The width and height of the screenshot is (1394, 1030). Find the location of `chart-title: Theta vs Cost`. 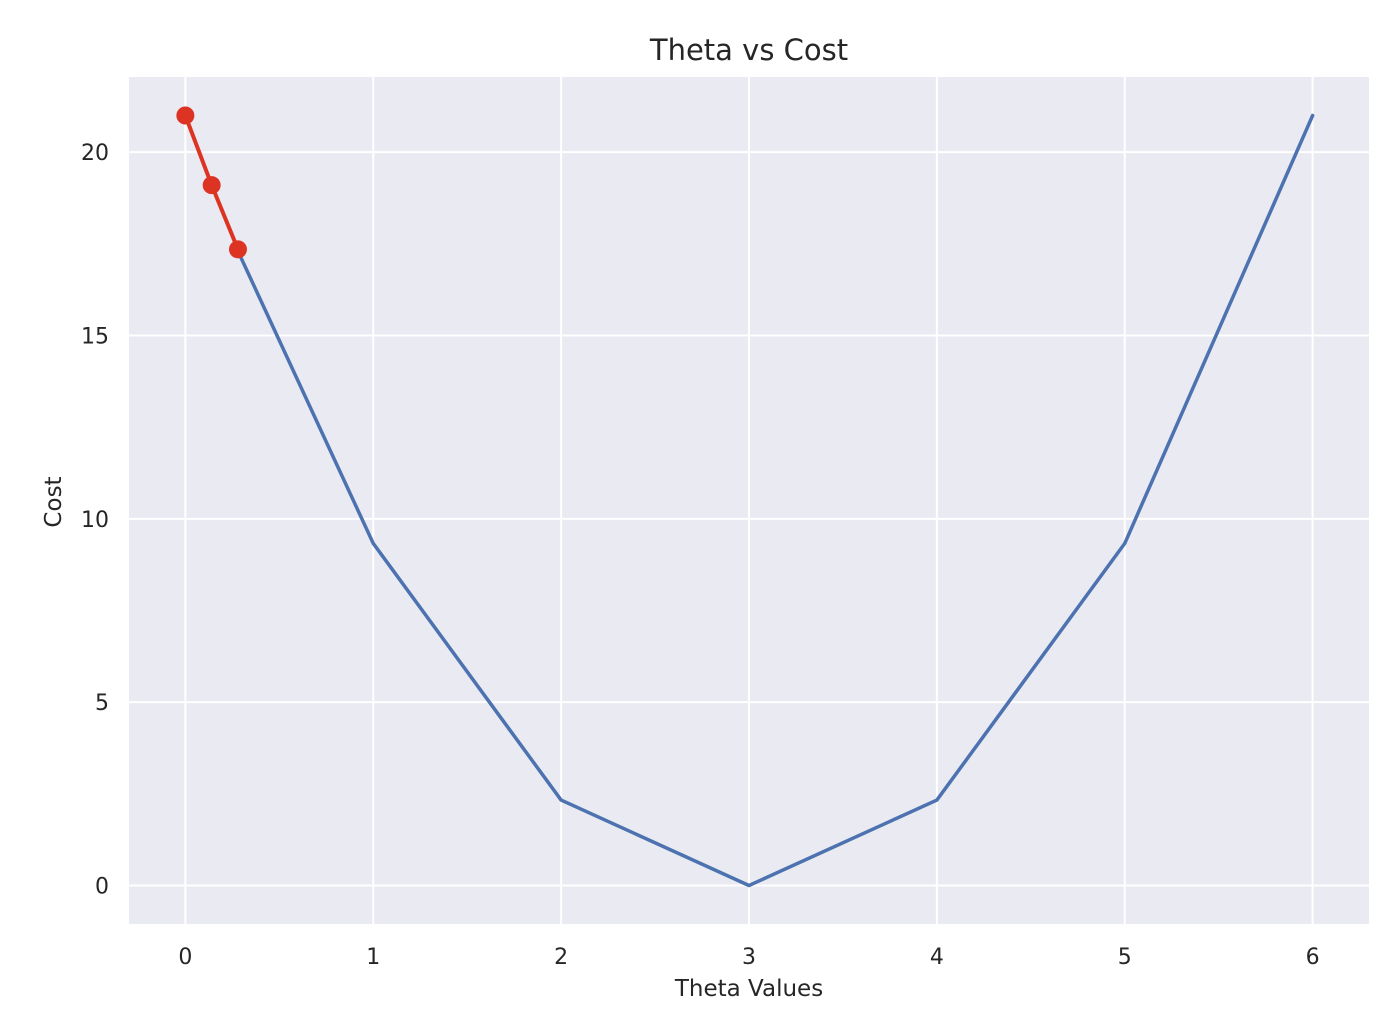

chart-title: Theta vs Cost is located at coordinates (748, 50).